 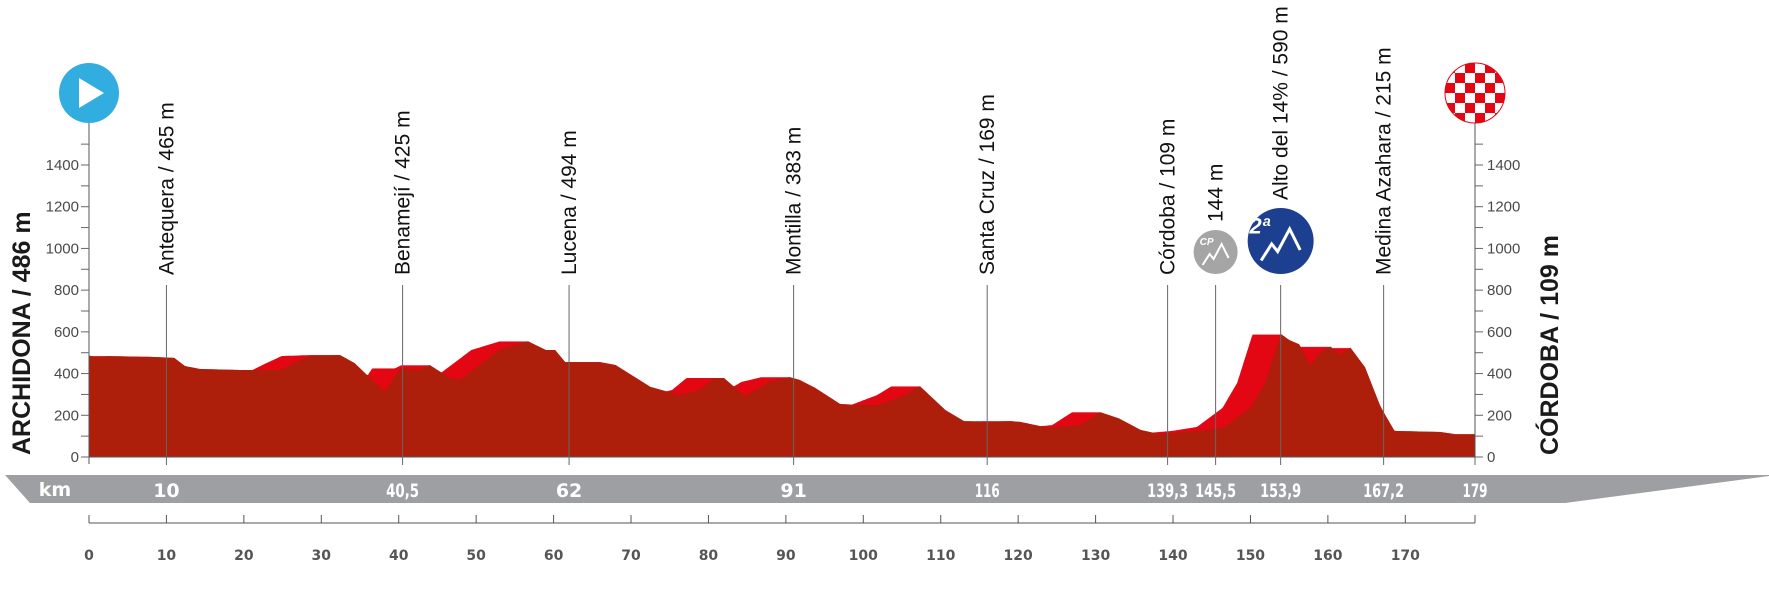 I want to click on x-tick-label: 90, so click(x=786, y=556).